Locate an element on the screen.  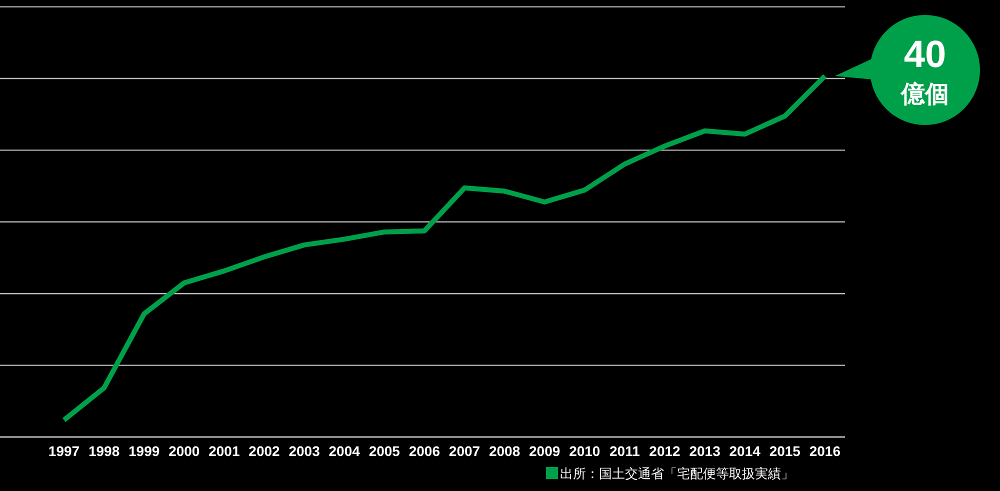
x-tick-label: 2013 is located at coordinates (705, 451).